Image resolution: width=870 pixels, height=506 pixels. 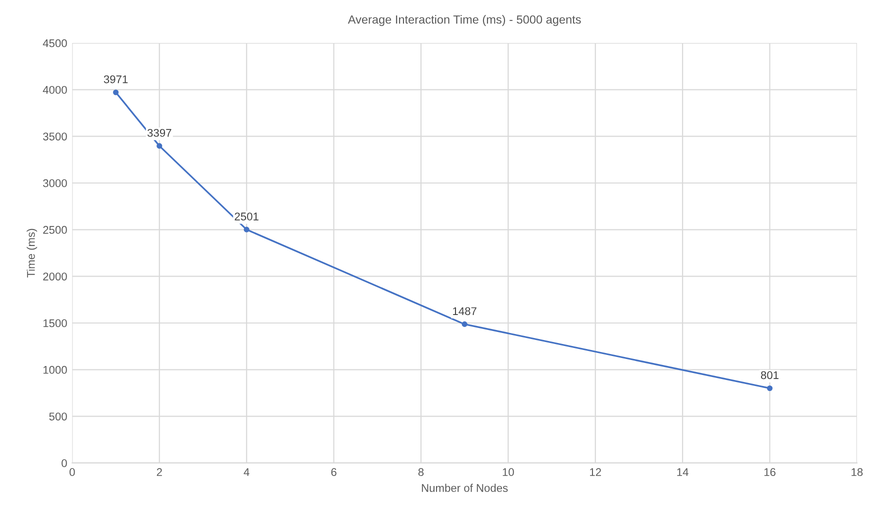 I want to click on y-tick-label: 2500, so click(x=55, y=230).